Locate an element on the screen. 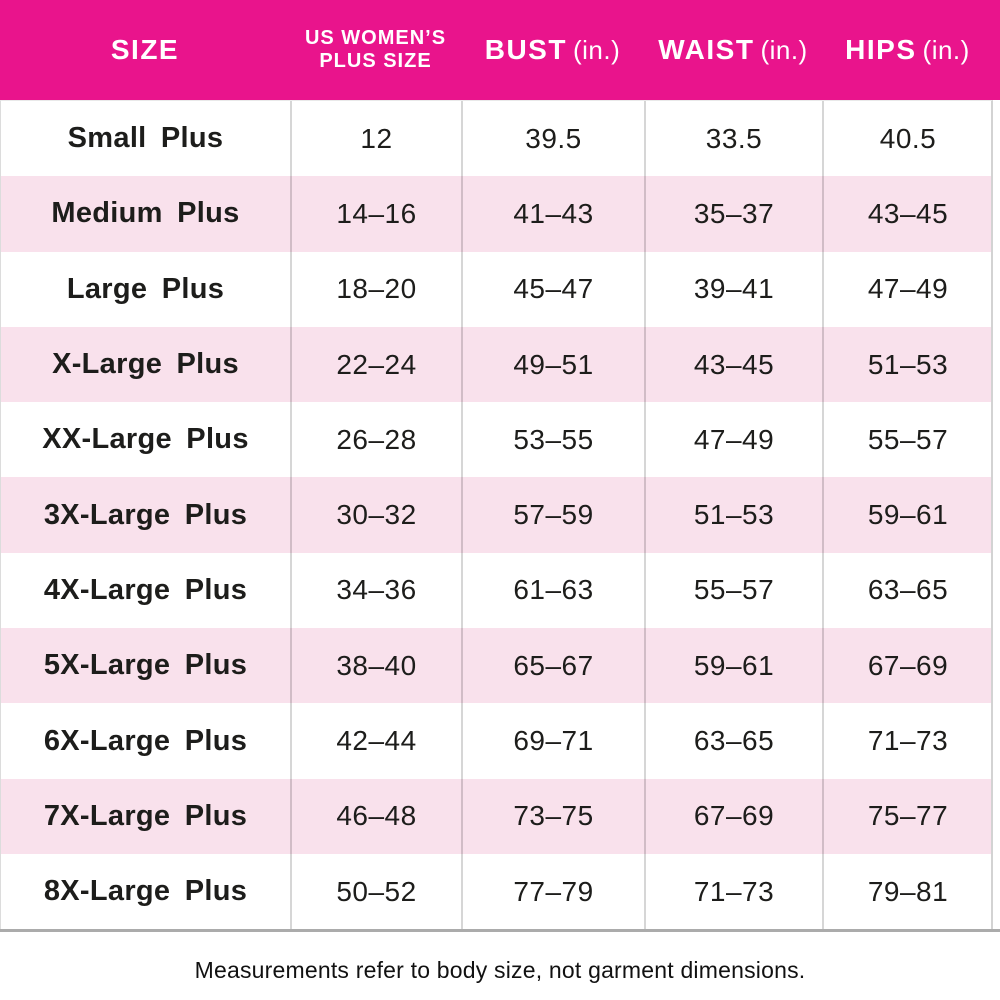  size-label: X-Large Plus is located at coordinates (145, 364).